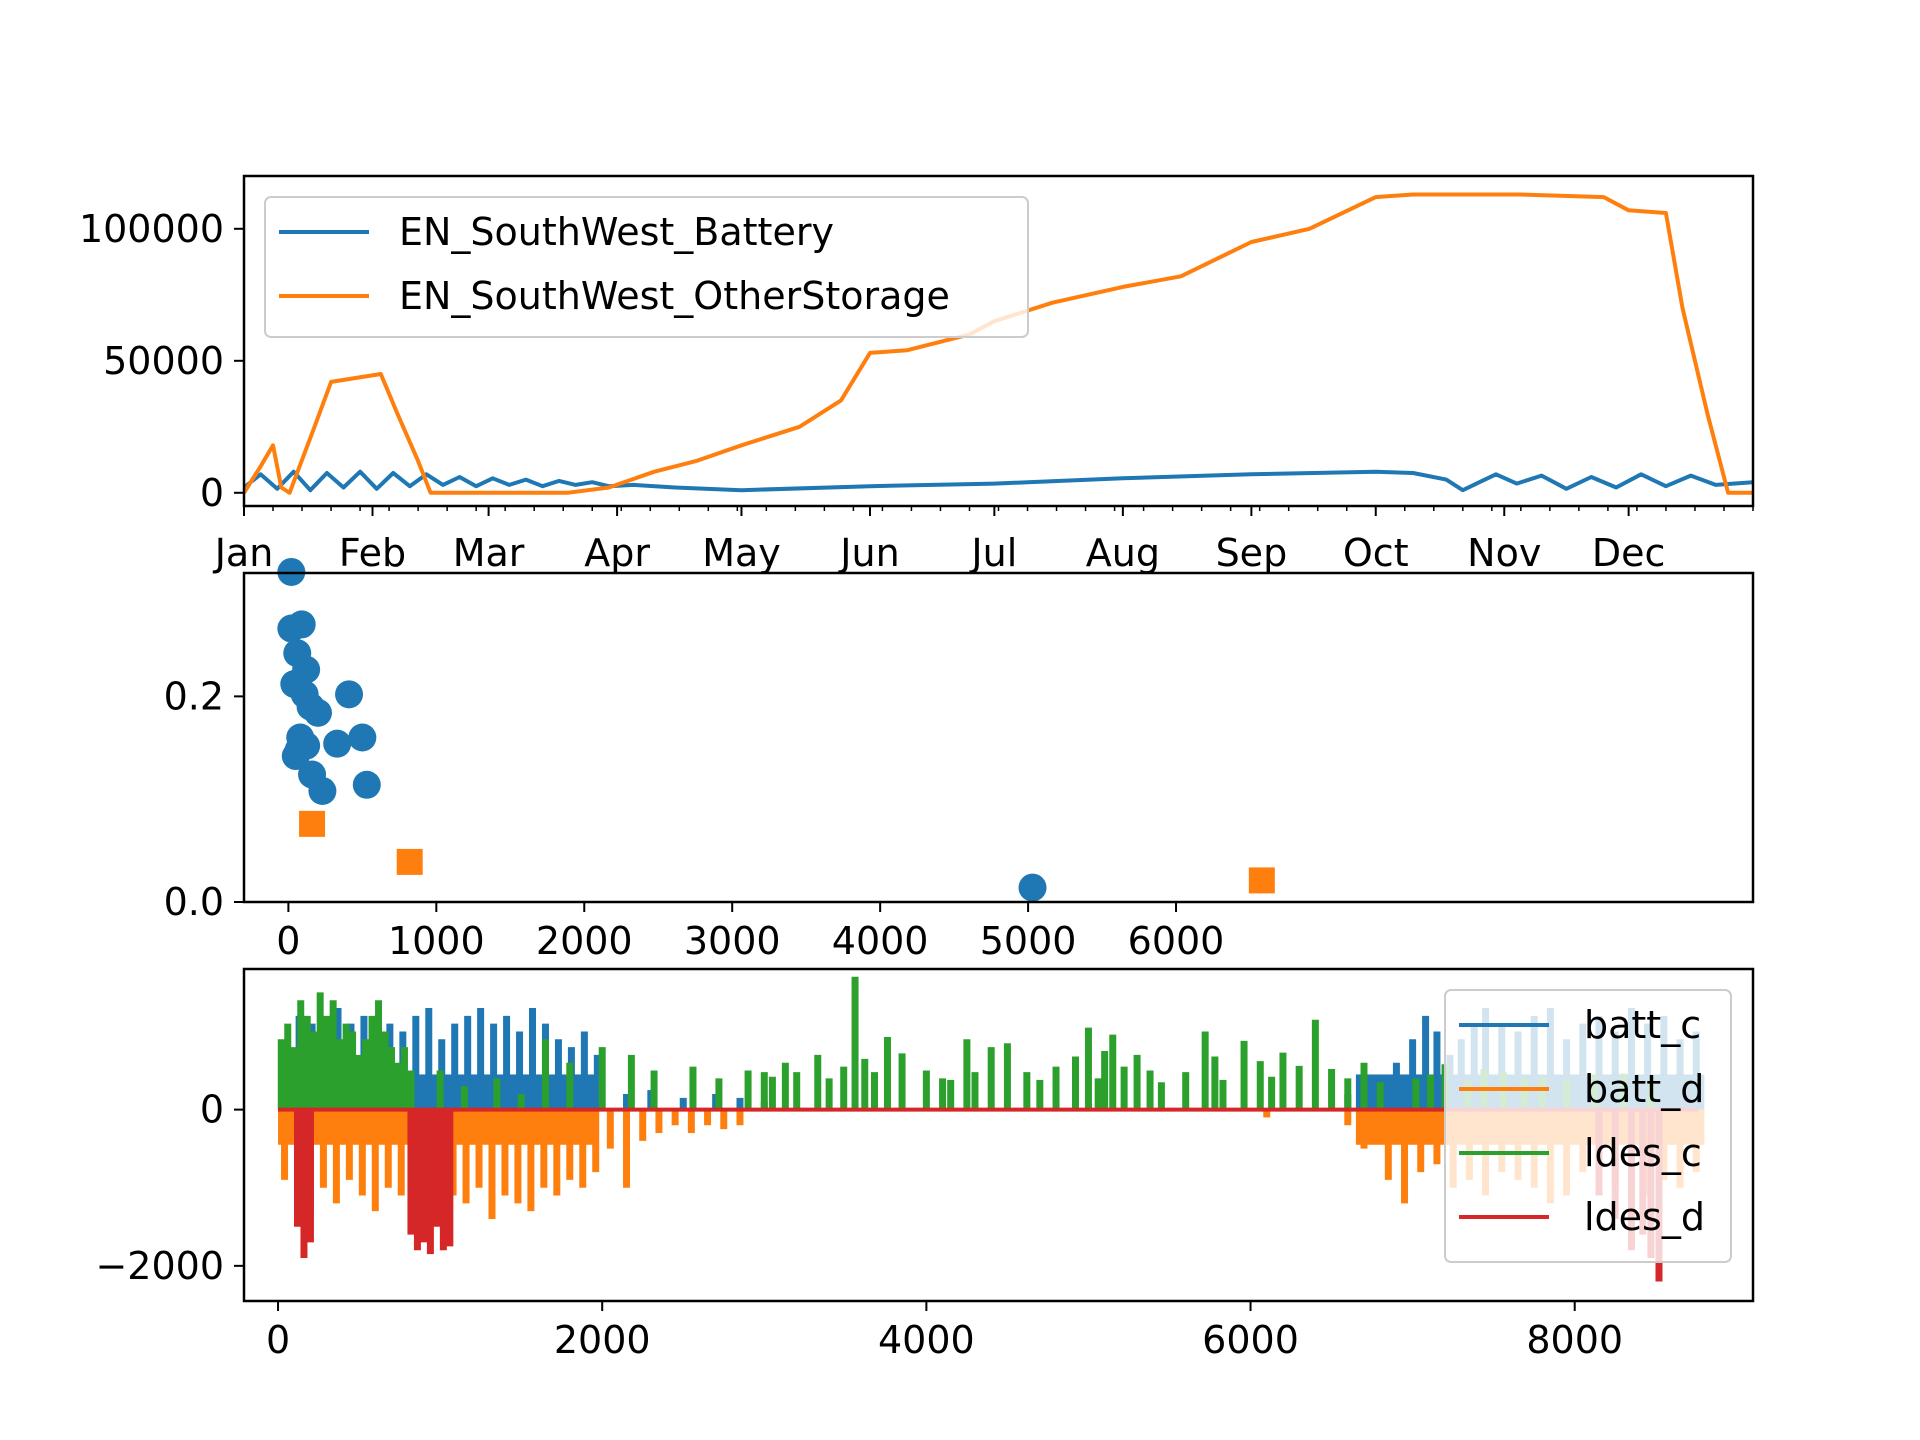 The height and width of the screenshot is (1440, 1920). What do you see at coordinates (1644, 1217) in the screenshot?
I see `legend-label-ldes-d: ldes_d` at bounding box center [1644, 1217].